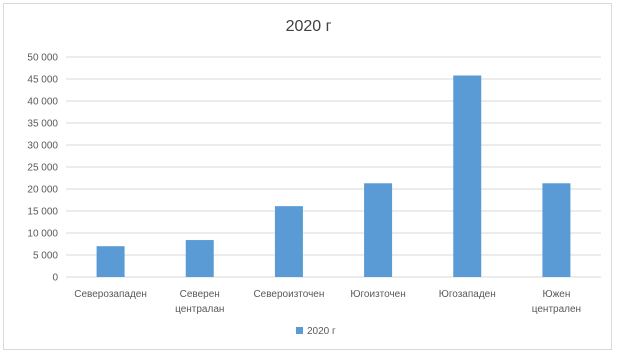  I want to click on y-tick-label: 30 000, so click(42, 146).